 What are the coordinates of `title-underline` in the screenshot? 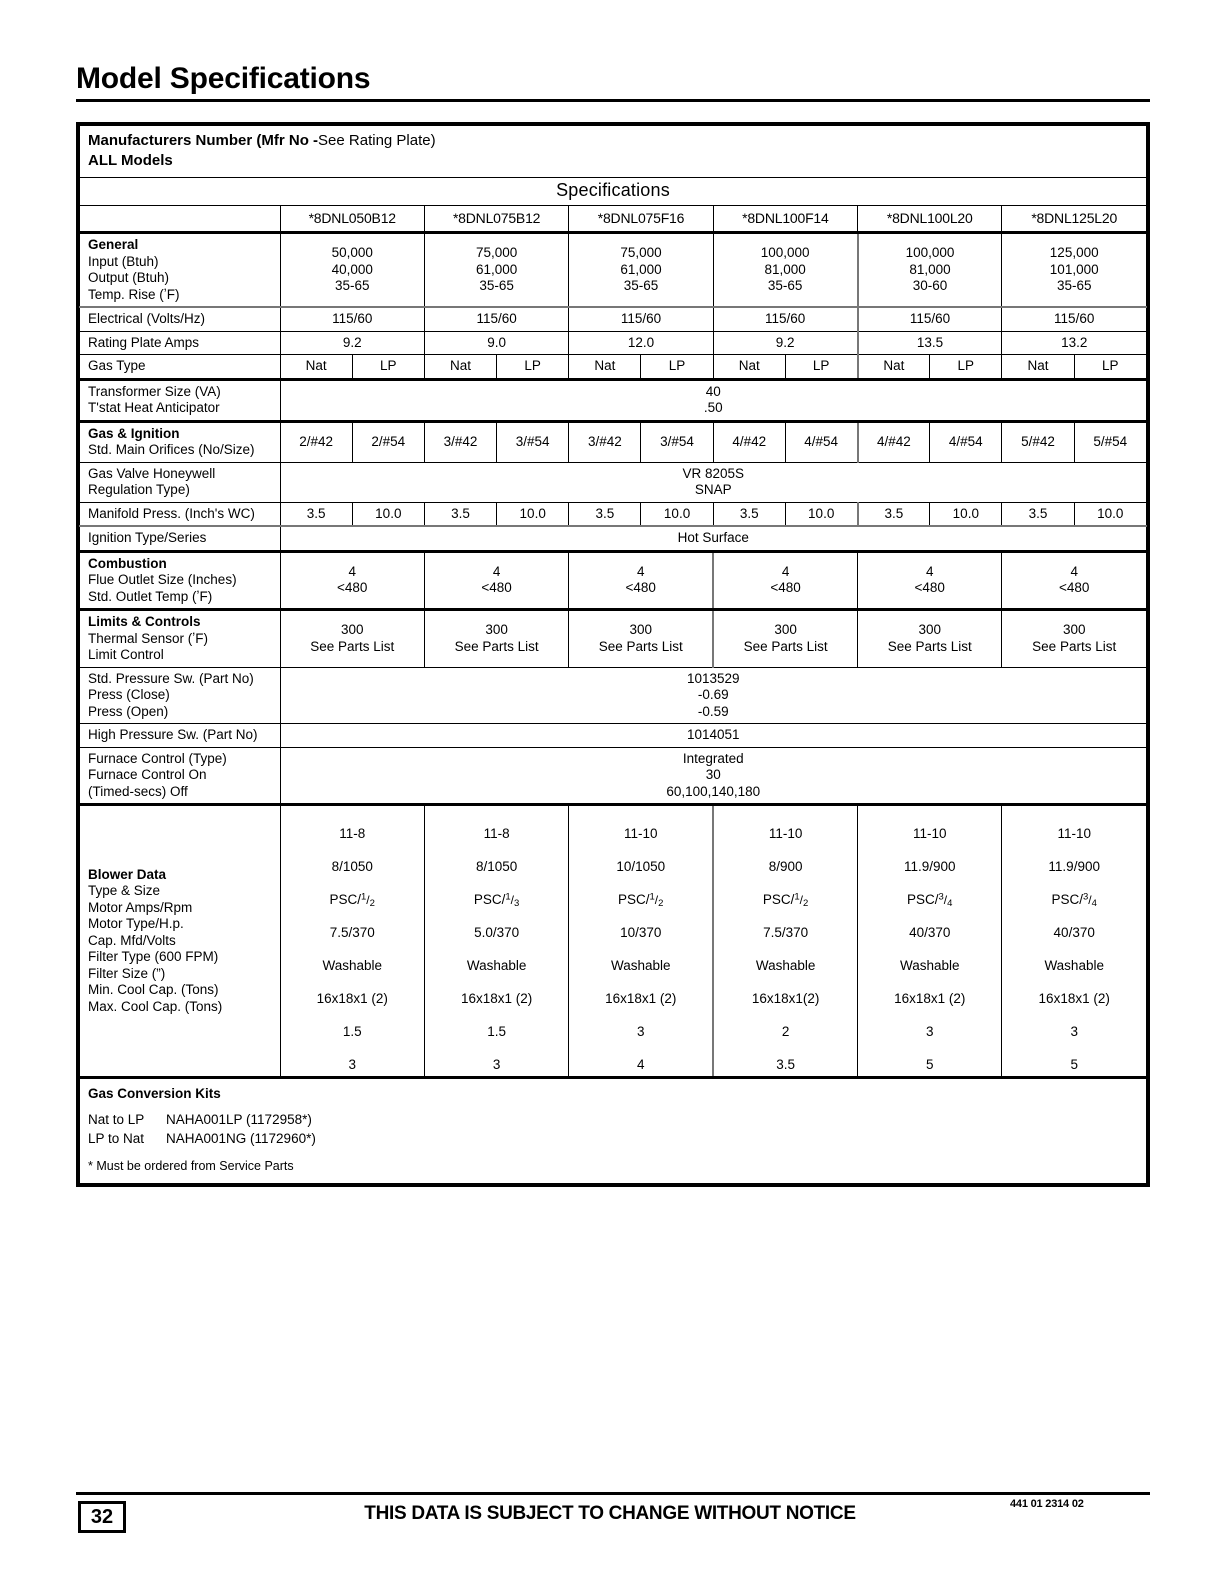 It's located at (613, 100).